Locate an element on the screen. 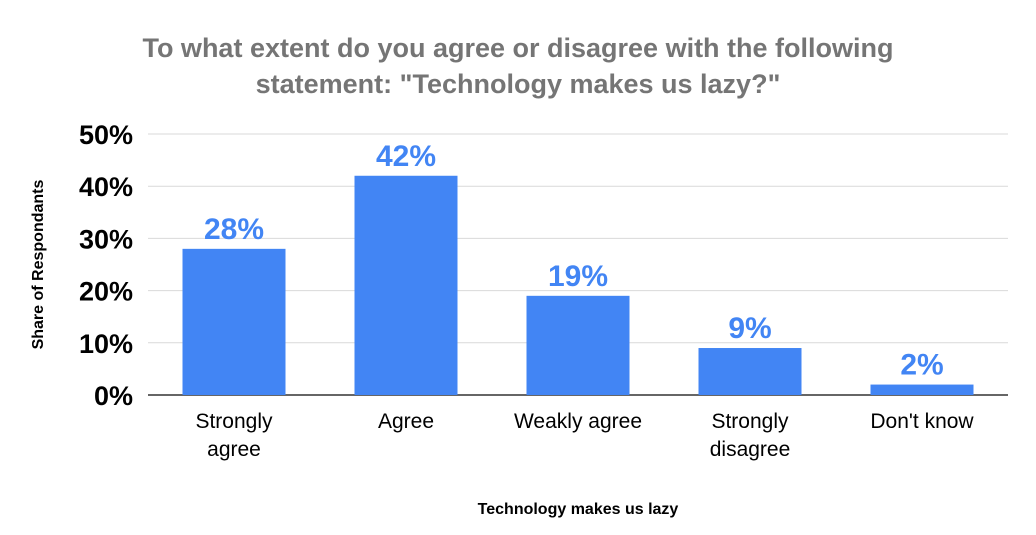  x-category-label: Don't know is located at coordinates (922, 421).